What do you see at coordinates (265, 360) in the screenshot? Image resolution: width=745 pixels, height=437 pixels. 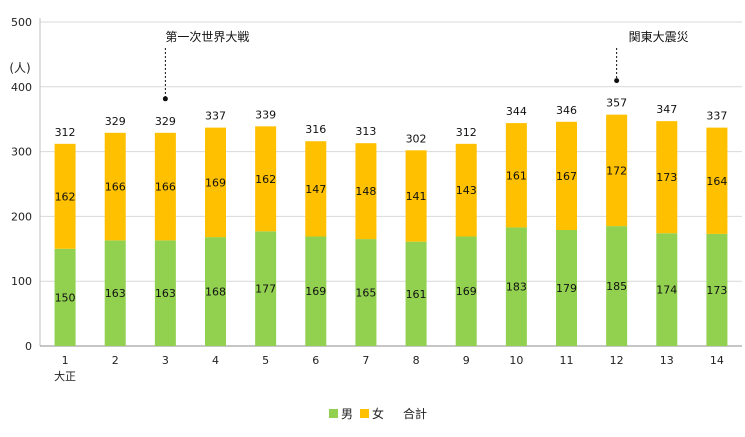 I see `x-tick-label: 5` at bounding box center [265, 360].